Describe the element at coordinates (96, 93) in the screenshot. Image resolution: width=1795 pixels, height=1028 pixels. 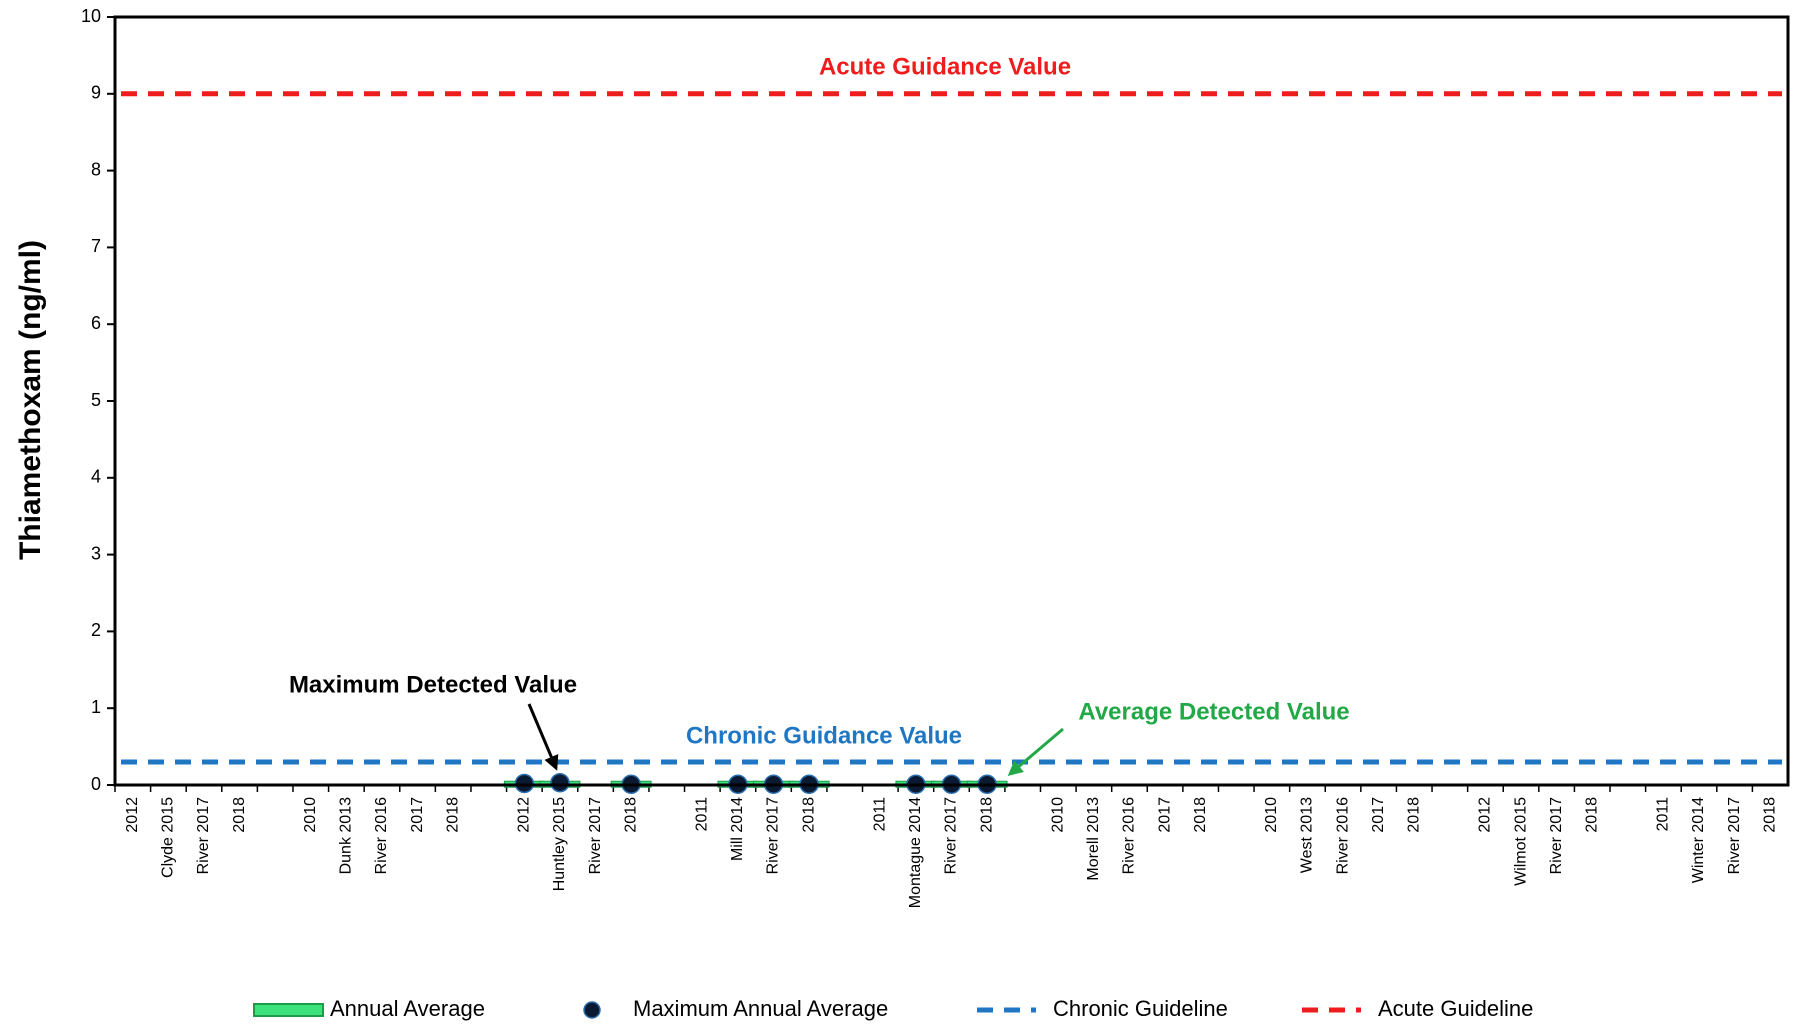
I see `y-tick-label: 9` at that location.